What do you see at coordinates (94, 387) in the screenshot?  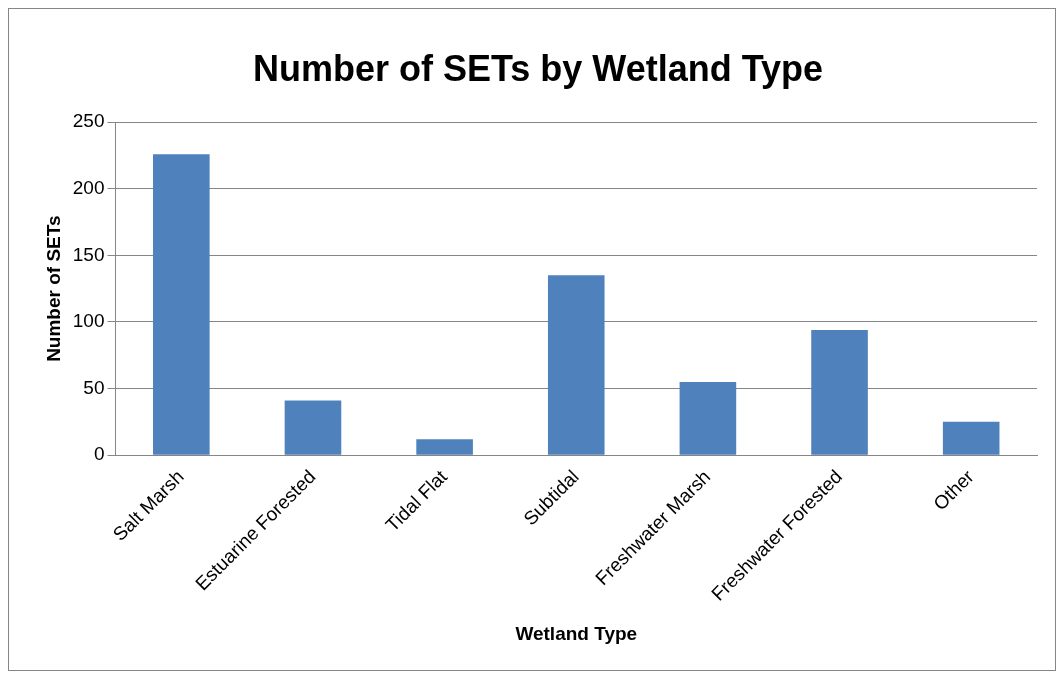 I see `y-tick-label: 50` at bounding box center [94, 387].